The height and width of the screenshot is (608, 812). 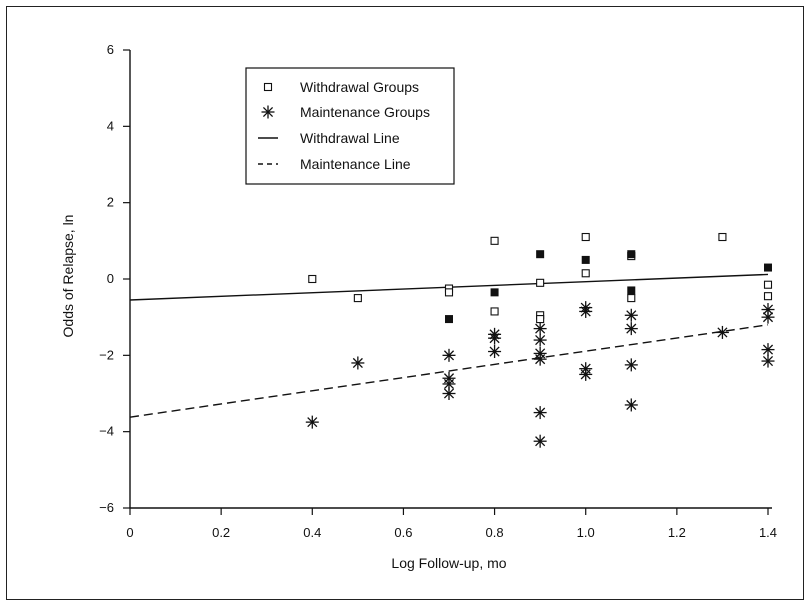 I want to click on x-tick-label: 0.4, so click(x=312, y=532).